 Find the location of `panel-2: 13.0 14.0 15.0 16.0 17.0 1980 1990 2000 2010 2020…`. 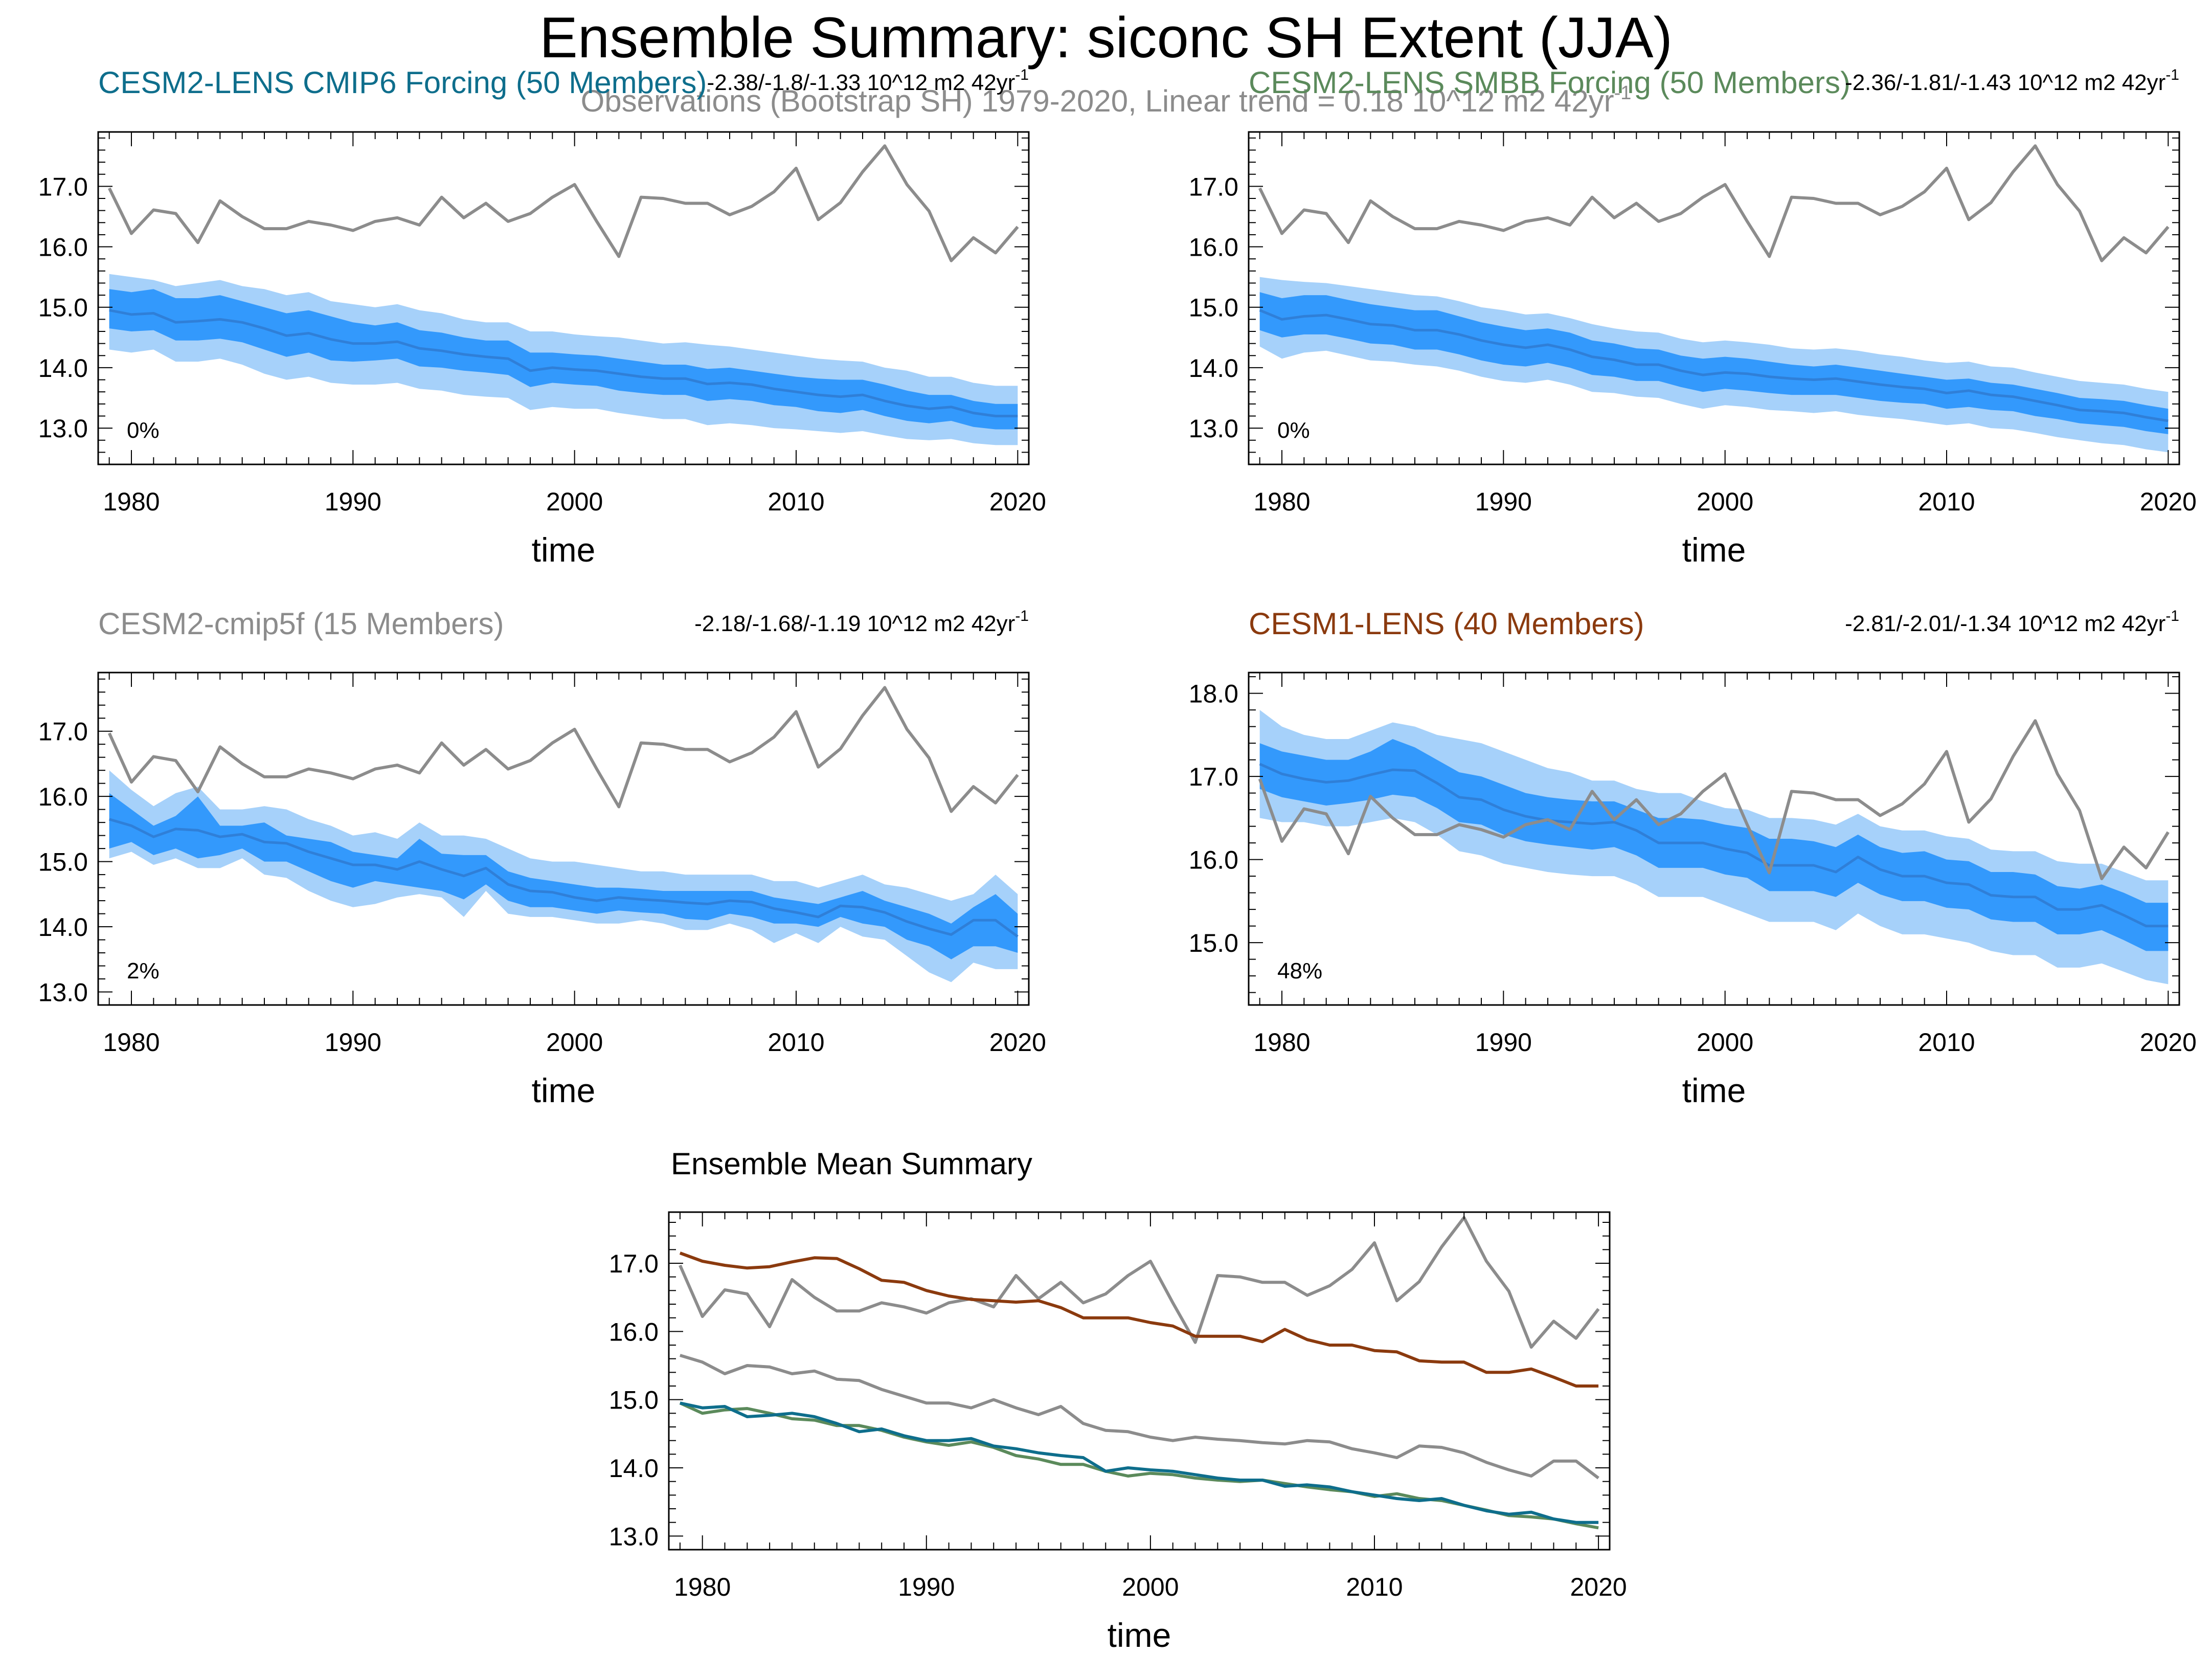

panel-2: 13.0 14.0 15.0 16.0 17.0 1980 1990 2000 2010 2020… is located at coordinates (1693, 317).